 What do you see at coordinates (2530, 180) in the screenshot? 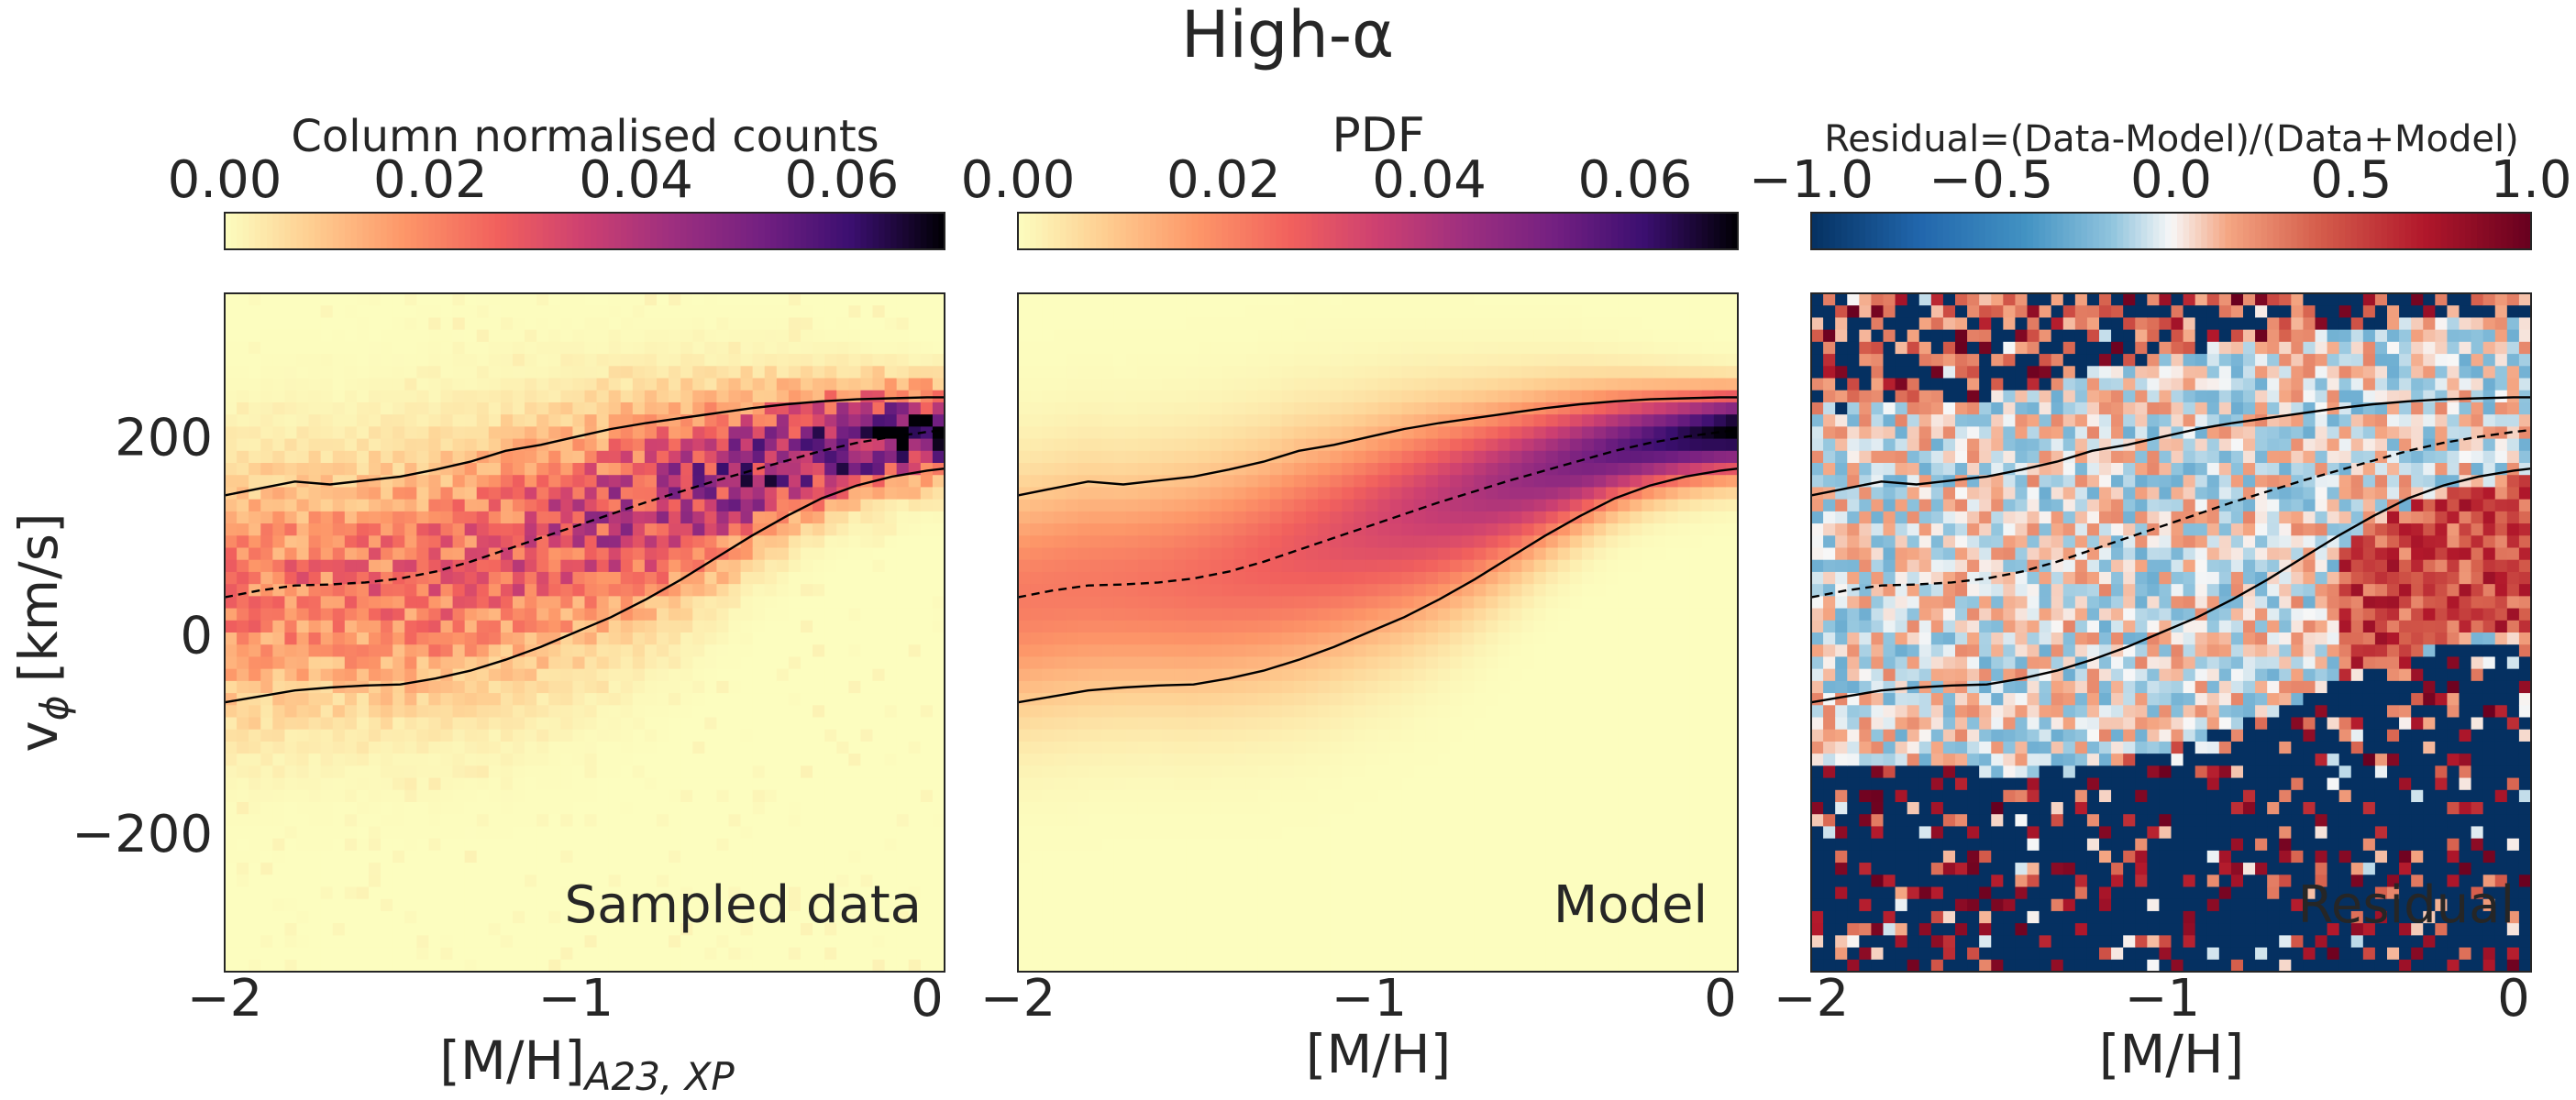
I see `colorbar-tick-label: 1.0` at bounding box center [2530, 180].